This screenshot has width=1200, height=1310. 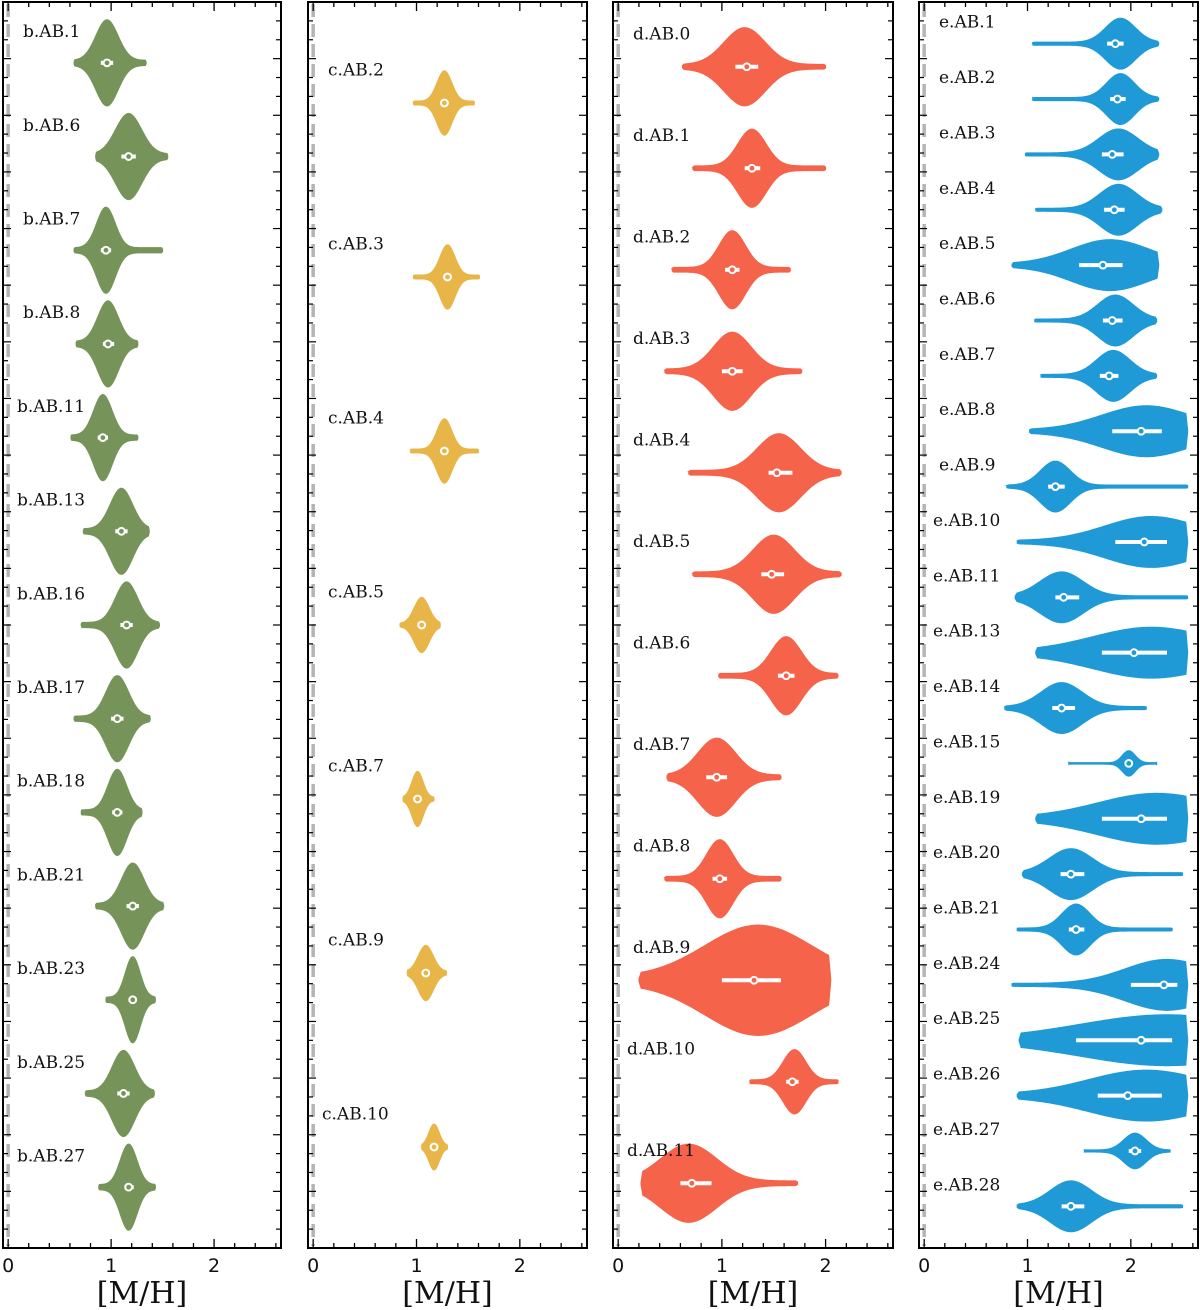 I want to click on violin-label: e.AB.9, so click(x=967, y=466).